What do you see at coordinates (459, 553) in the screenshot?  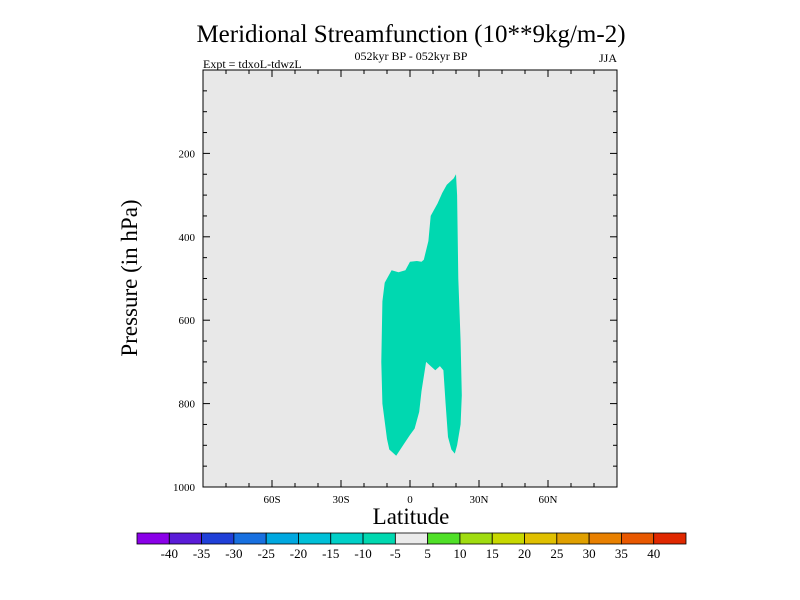 I see `colorbar-label: 10` at bounding box center [459, 553].